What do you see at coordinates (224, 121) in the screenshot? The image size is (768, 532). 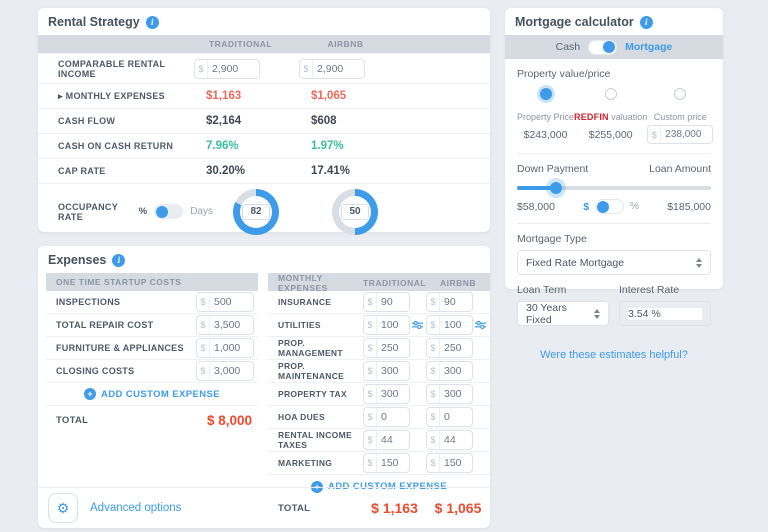 I see `cash-flow-traditional: $2,164` at bounding box center [224, 121].